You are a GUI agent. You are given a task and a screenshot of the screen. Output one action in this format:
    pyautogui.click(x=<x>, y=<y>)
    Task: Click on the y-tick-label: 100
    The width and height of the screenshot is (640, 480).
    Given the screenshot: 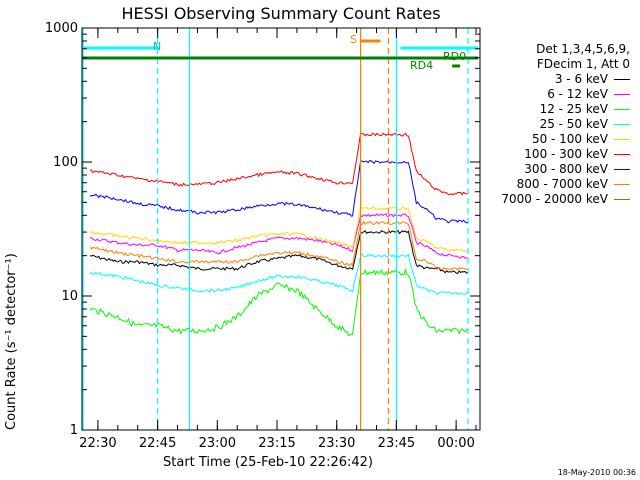 What is the action you would take?
    pyautogui.click(x=65, y=162)
    